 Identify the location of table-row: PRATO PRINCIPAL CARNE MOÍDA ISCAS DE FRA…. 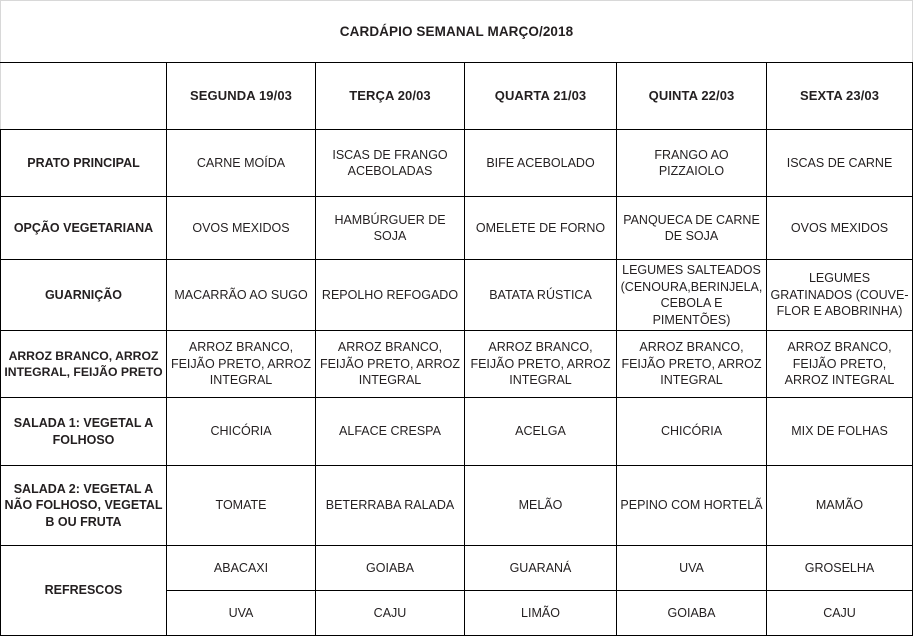
(457, 163).